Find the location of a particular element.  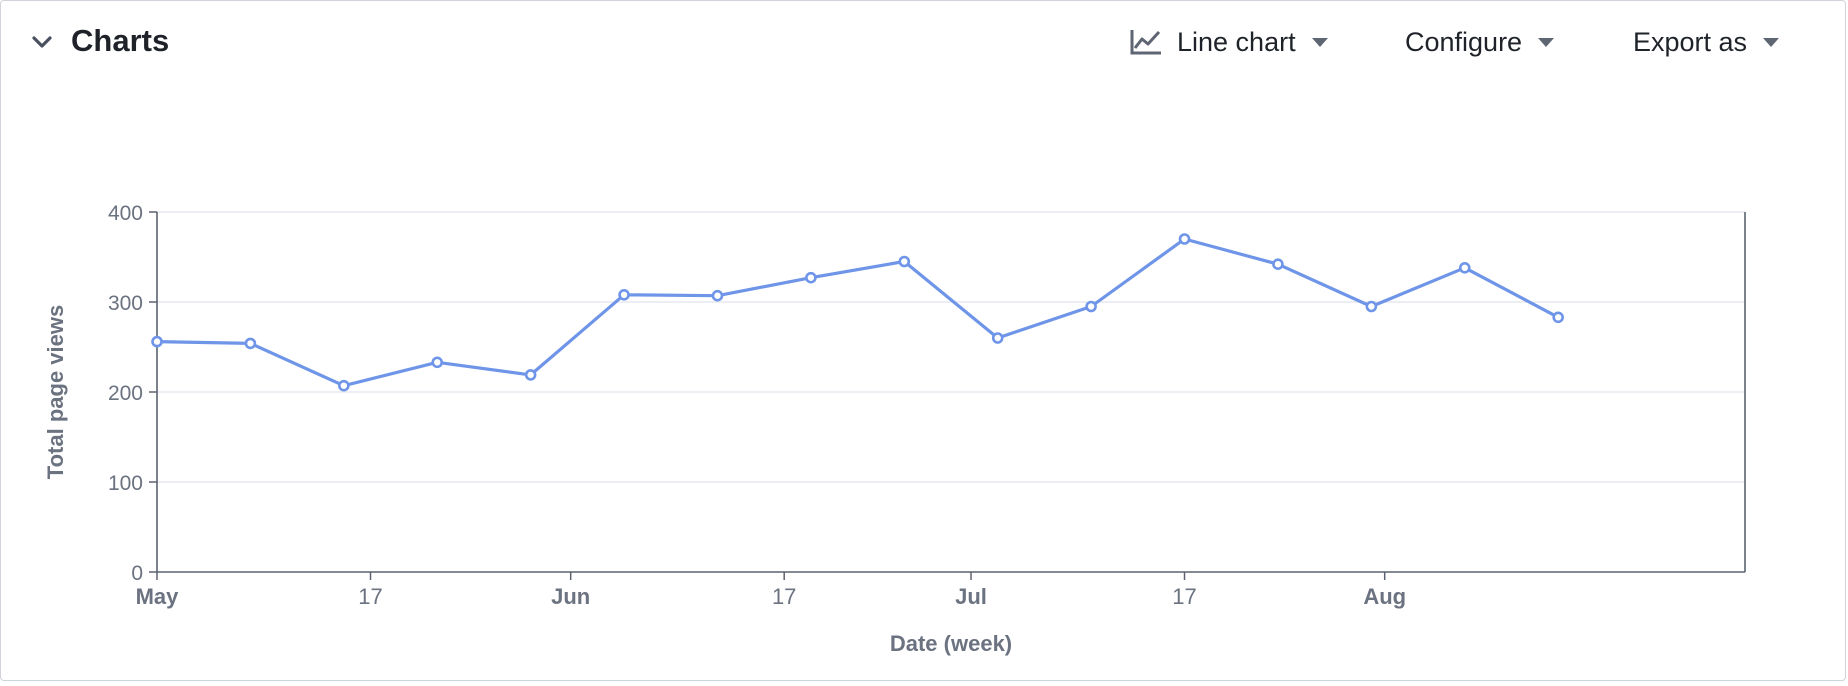

x-axis-label: Date (week) is located at coordinates (951, 643).